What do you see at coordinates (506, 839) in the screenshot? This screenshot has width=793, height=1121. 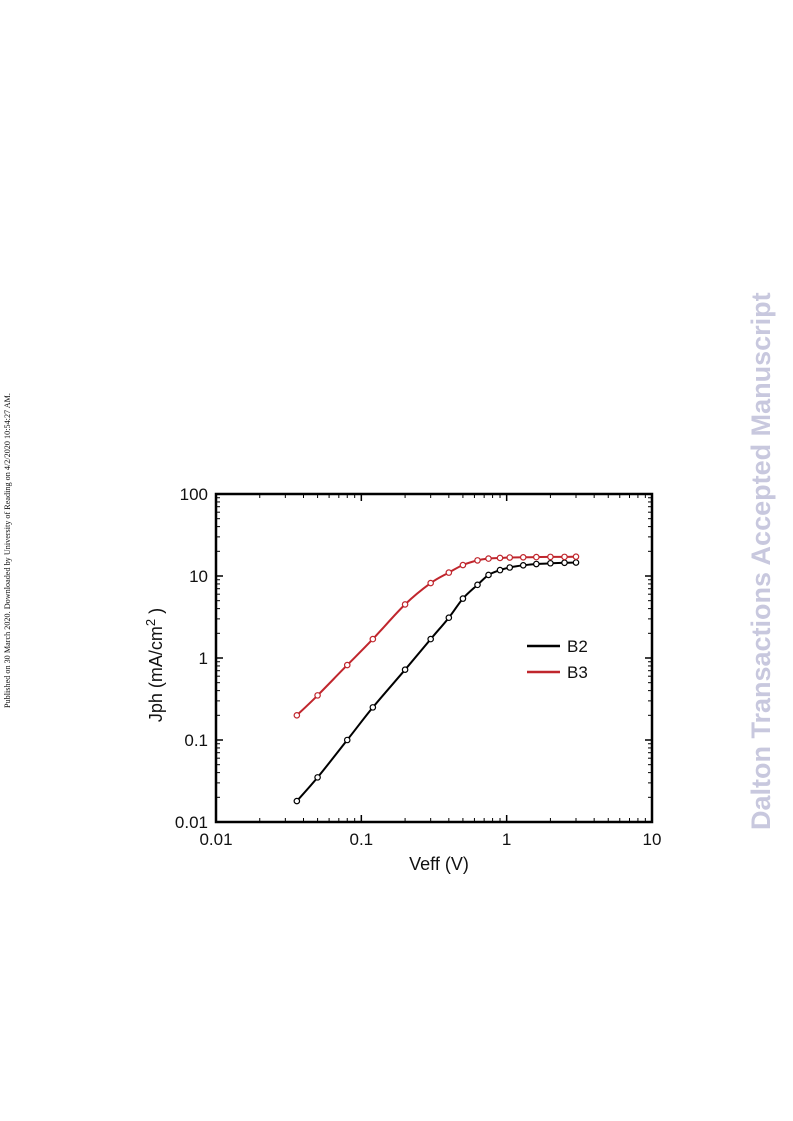 I see `x-tick-label: 1` at bounding box center [506, 839].